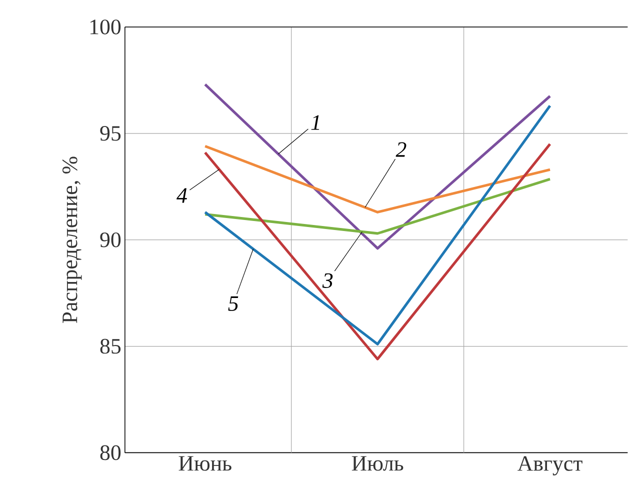  What do you see at coordinates (401, 149) in the screenshot?
I see `text: 2` at bounding box center [401, 149].